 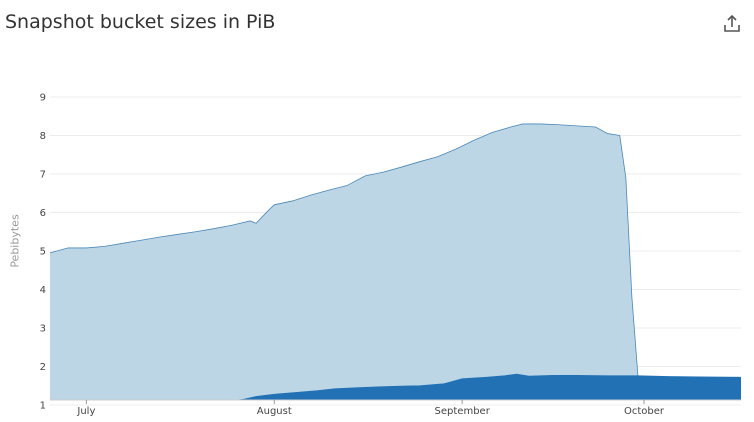 What do you see at coordinates (463, 411) in the screenshot?
I see `x-tick-label-september: September` at bounding box center [463, 411].